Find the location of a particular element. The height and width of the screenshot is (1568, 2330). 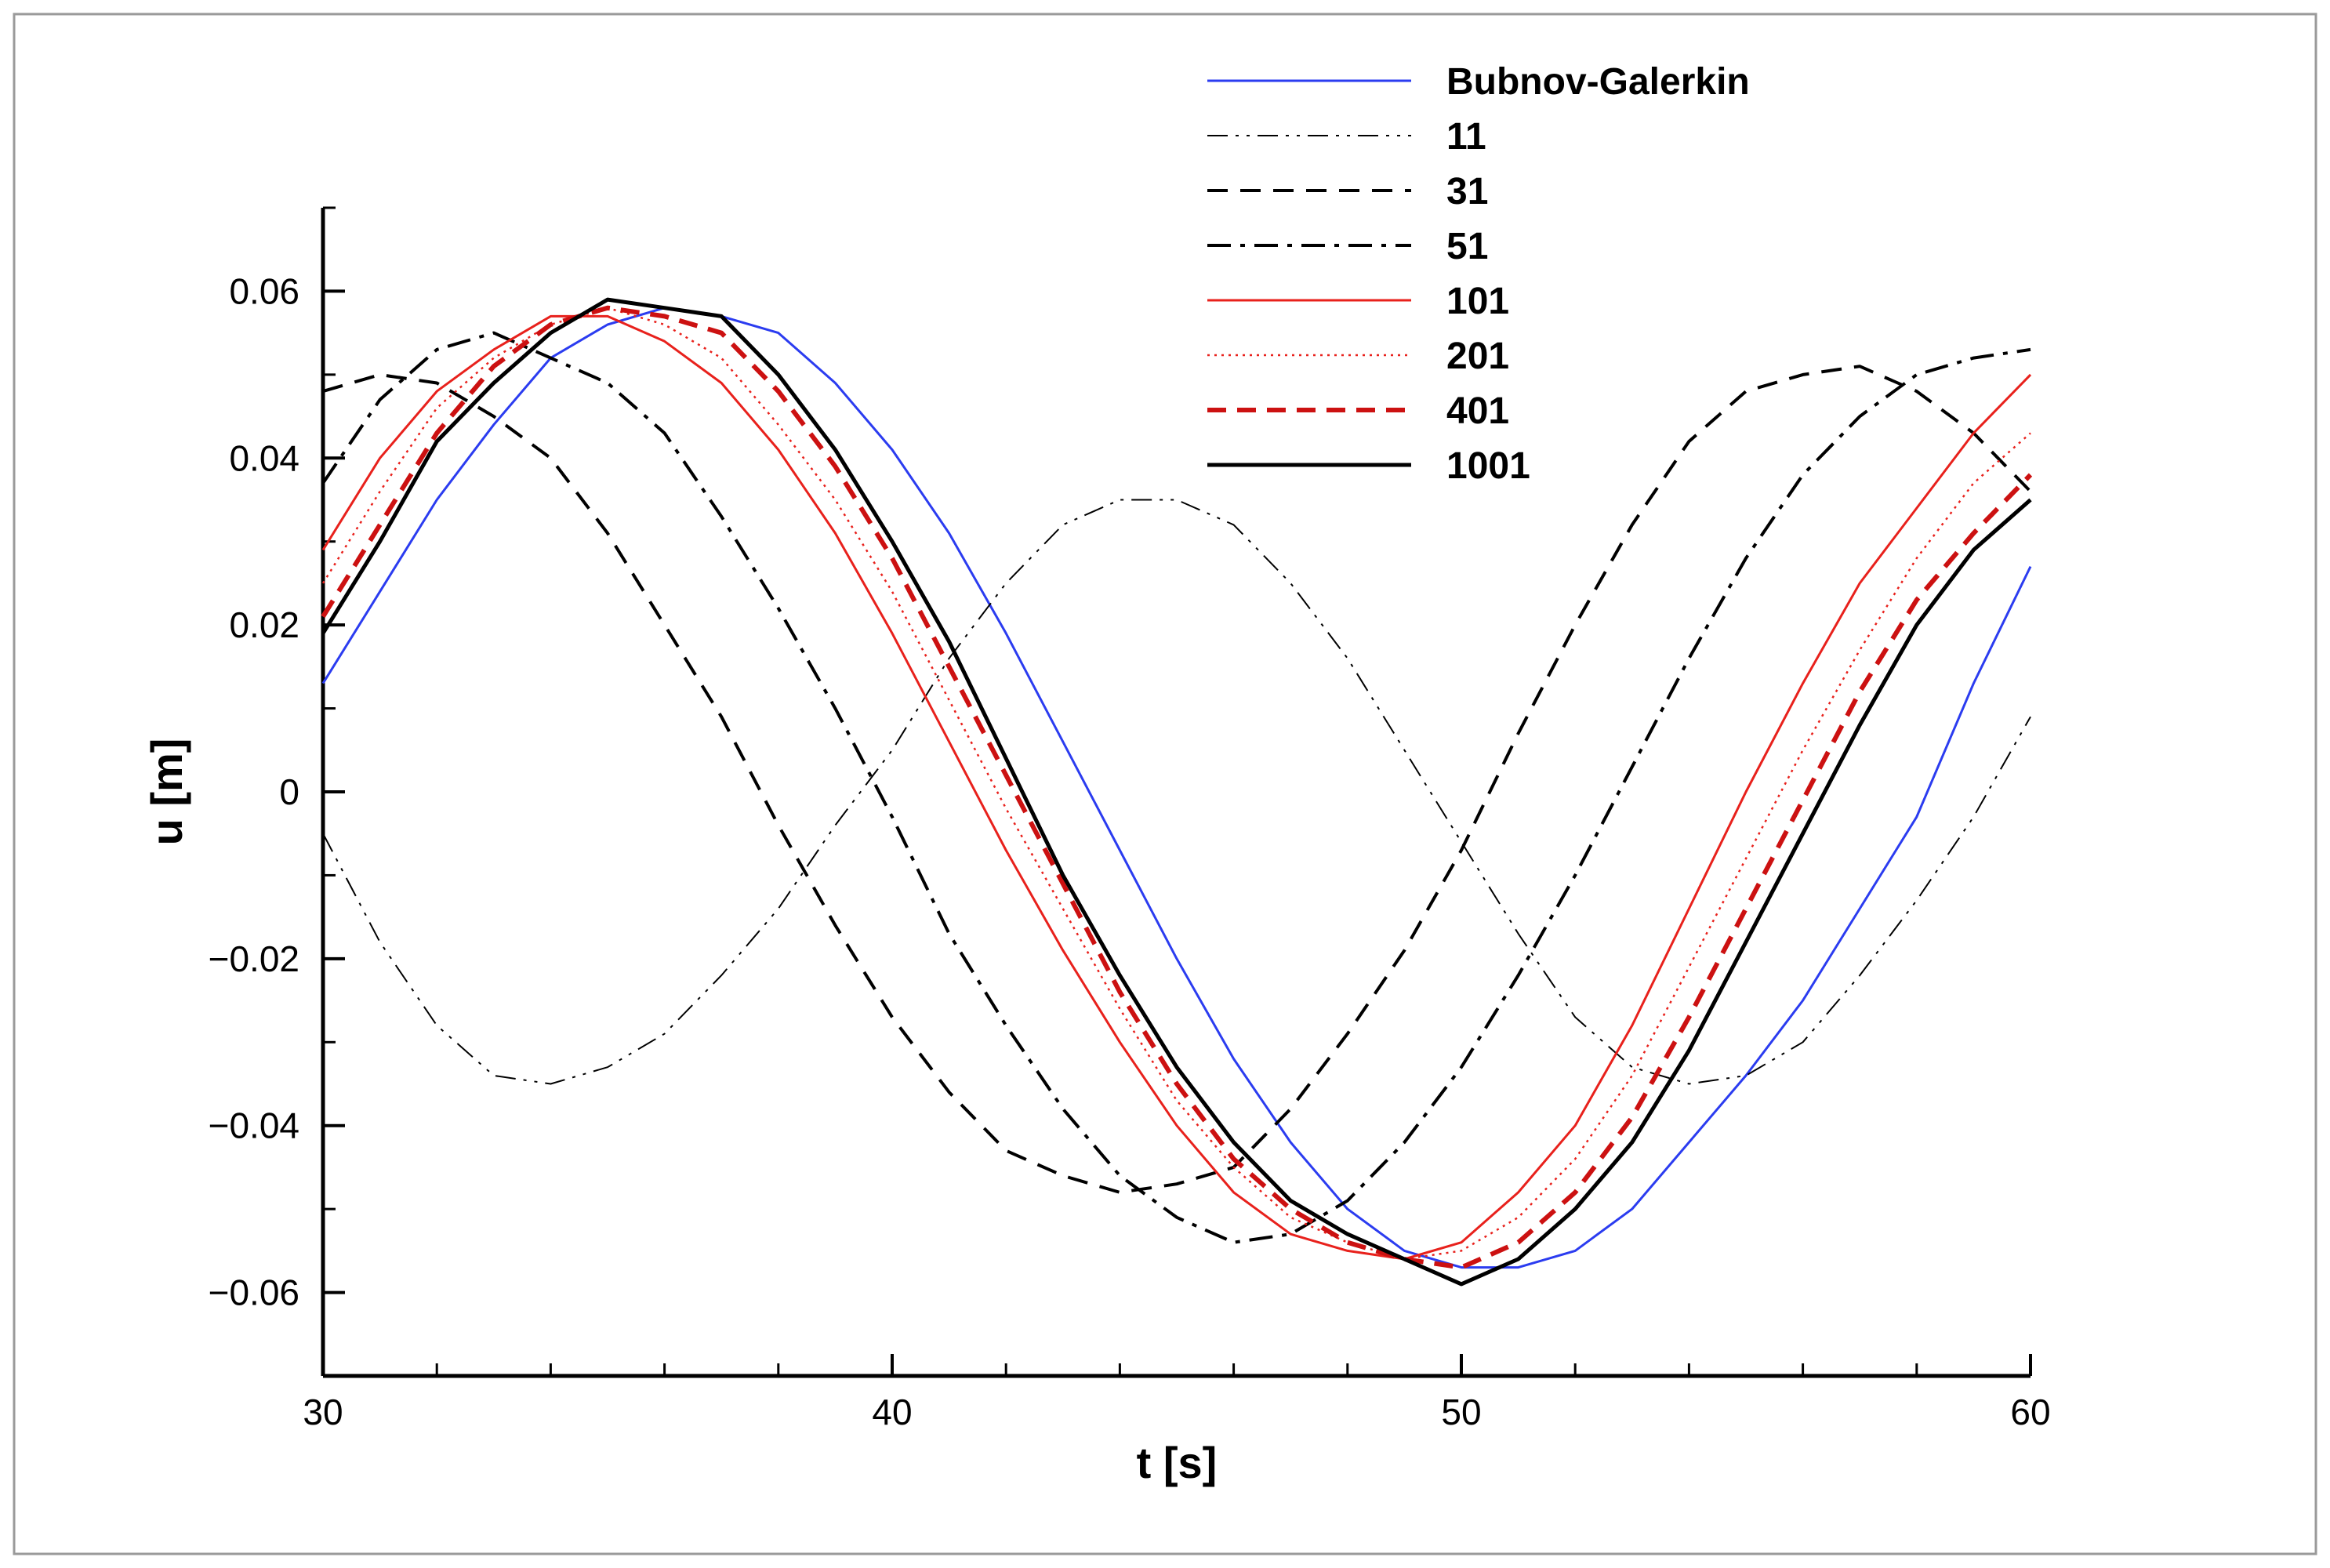

x-tick-label: 50 is located at coordinates (1461, 1412).